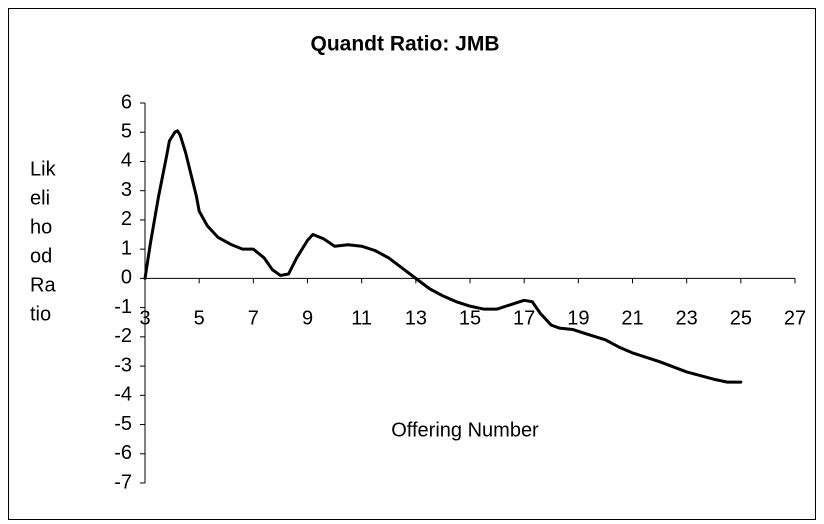 Image resolution: width=824 pixels, height=524 pixels. Describe the element at coordinates (41, 227) in the screenshot. I see `y-axis-label: ho` at that location.